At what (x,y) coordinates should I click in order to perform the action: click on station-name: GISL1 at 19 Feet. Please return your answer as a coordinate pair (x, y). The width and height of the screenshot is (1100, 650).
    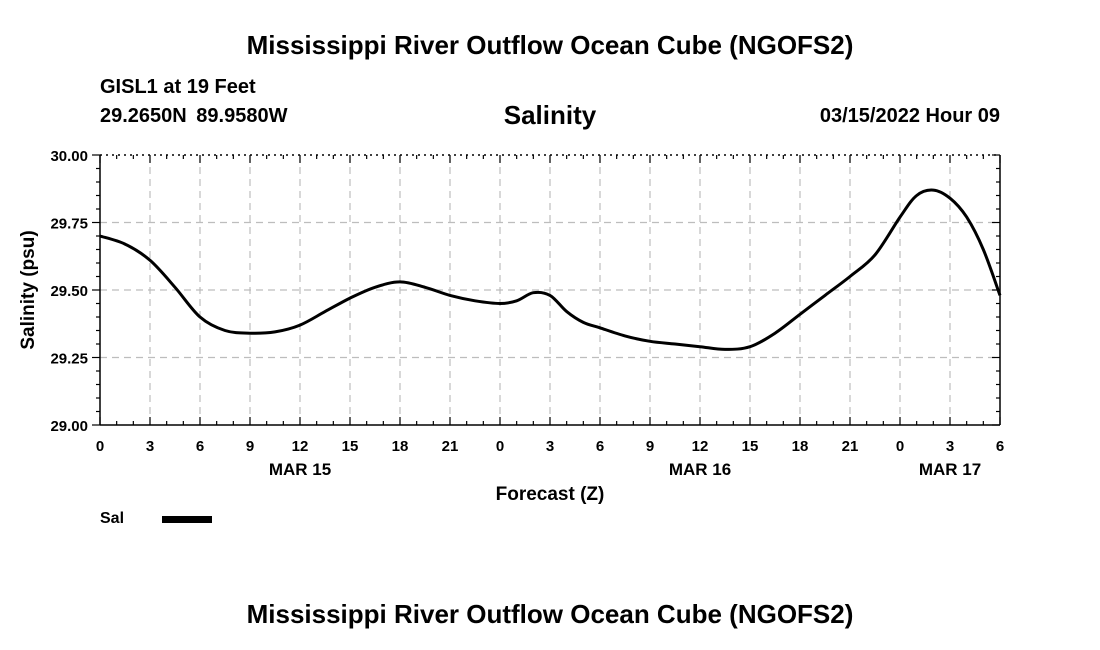
    Looking at the image, I should click on (178, 87).